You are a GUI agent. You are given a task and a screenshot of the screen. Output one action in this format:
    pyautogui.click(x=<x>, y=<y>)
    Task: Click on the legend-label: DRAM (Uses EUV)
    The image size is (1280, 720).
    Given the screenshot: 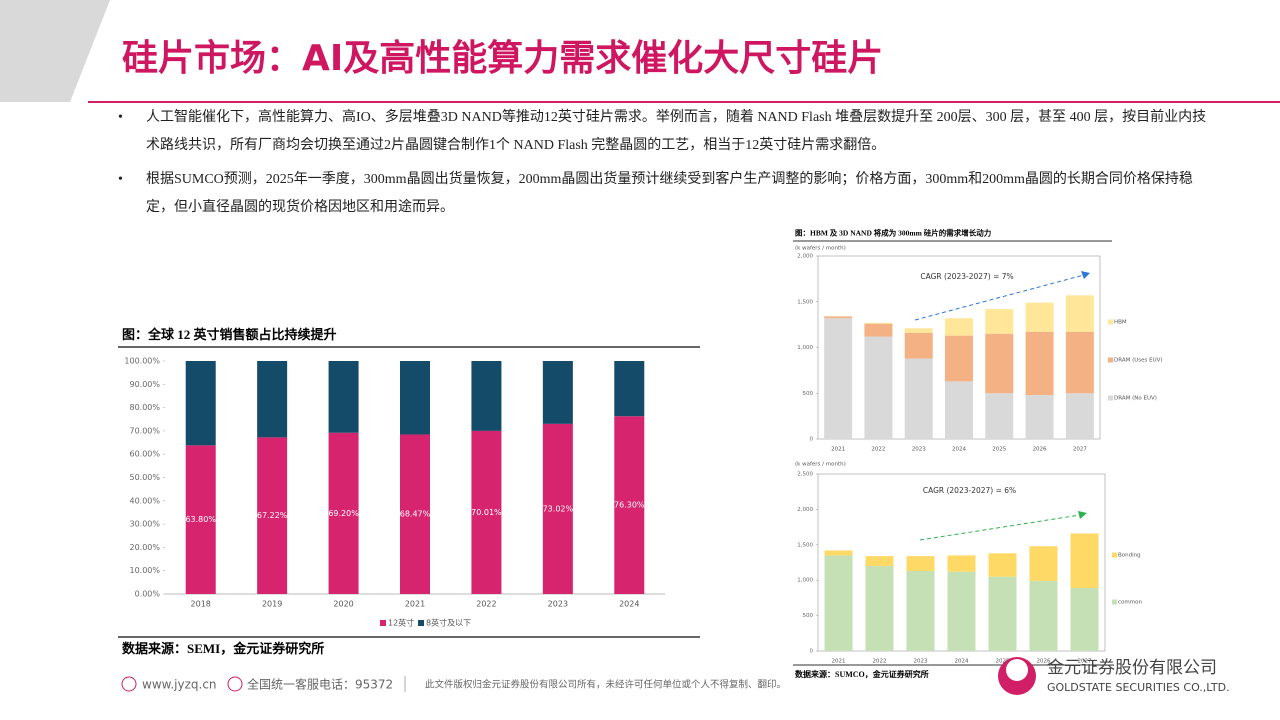 What is the action you would take?
    pyautogui.click(x=1138, y=361)
    